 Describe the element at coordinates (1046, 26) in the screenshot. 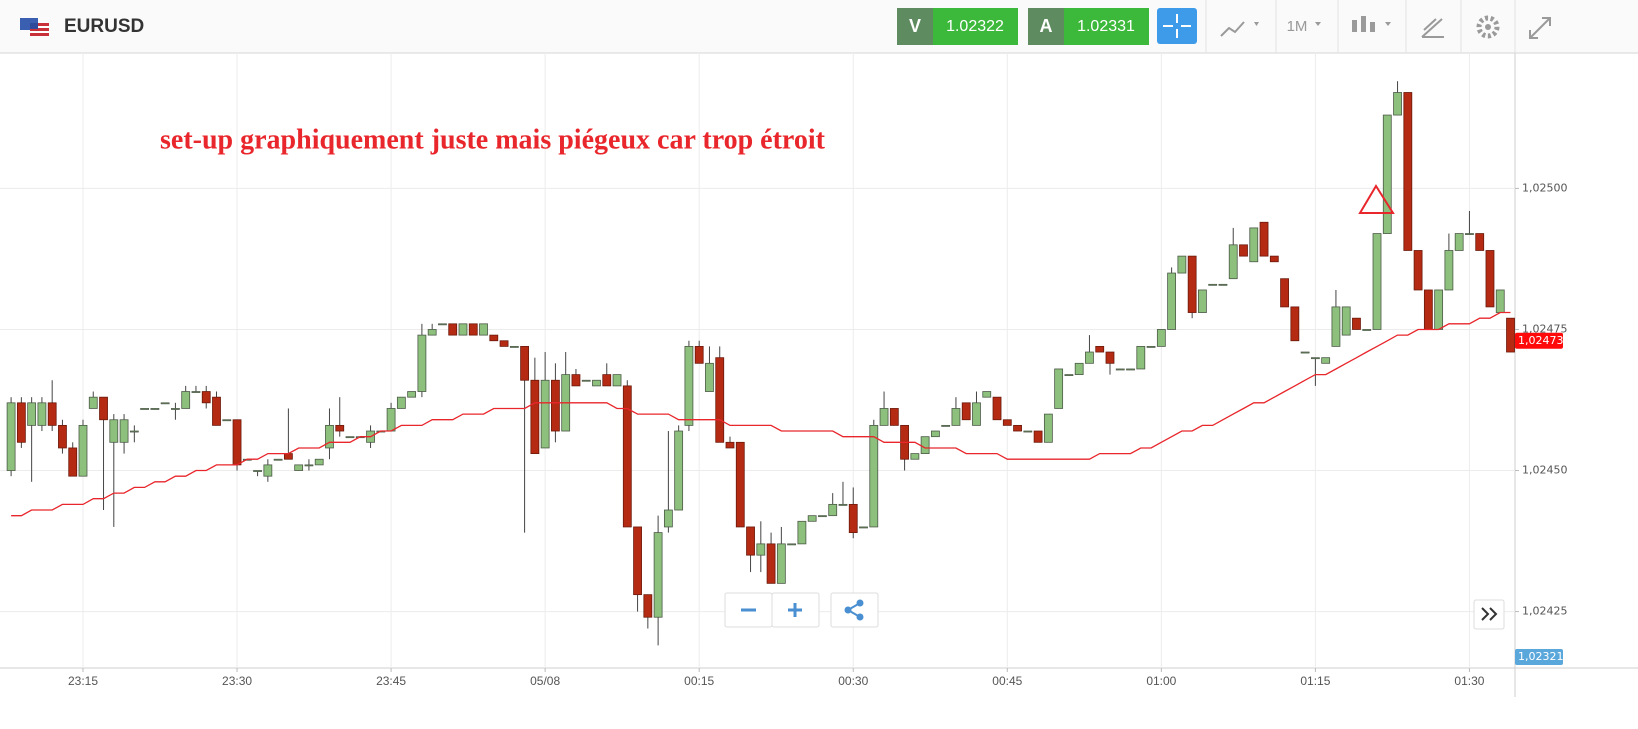

I see `ask-button` at that location.